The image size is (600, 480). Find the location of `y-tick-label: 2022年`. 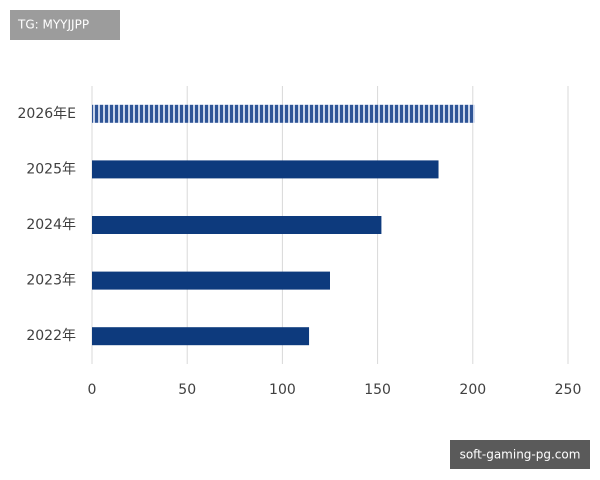

y-tick-label: 2022年 is located at coordinates (51, 336).